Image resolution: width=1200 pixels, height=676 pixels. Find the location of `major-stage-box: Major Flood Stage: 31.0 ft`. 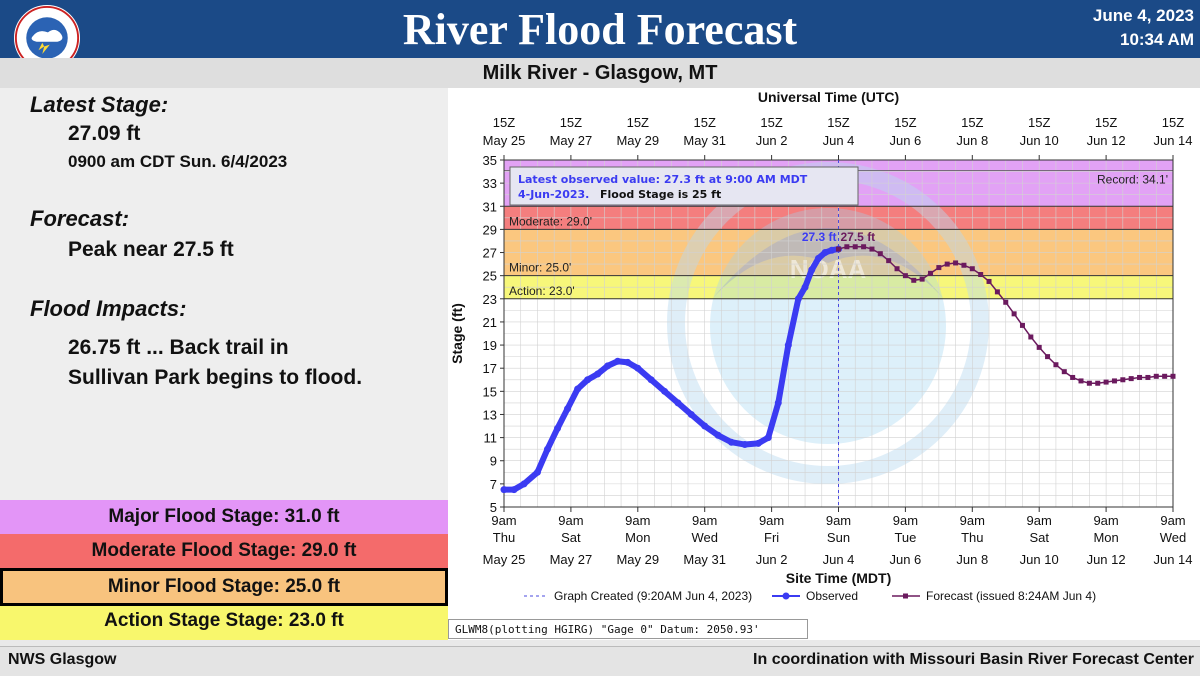

major-stage-box: Major Flood Stage: 31.0 ft is located at coordinates (224, 517).